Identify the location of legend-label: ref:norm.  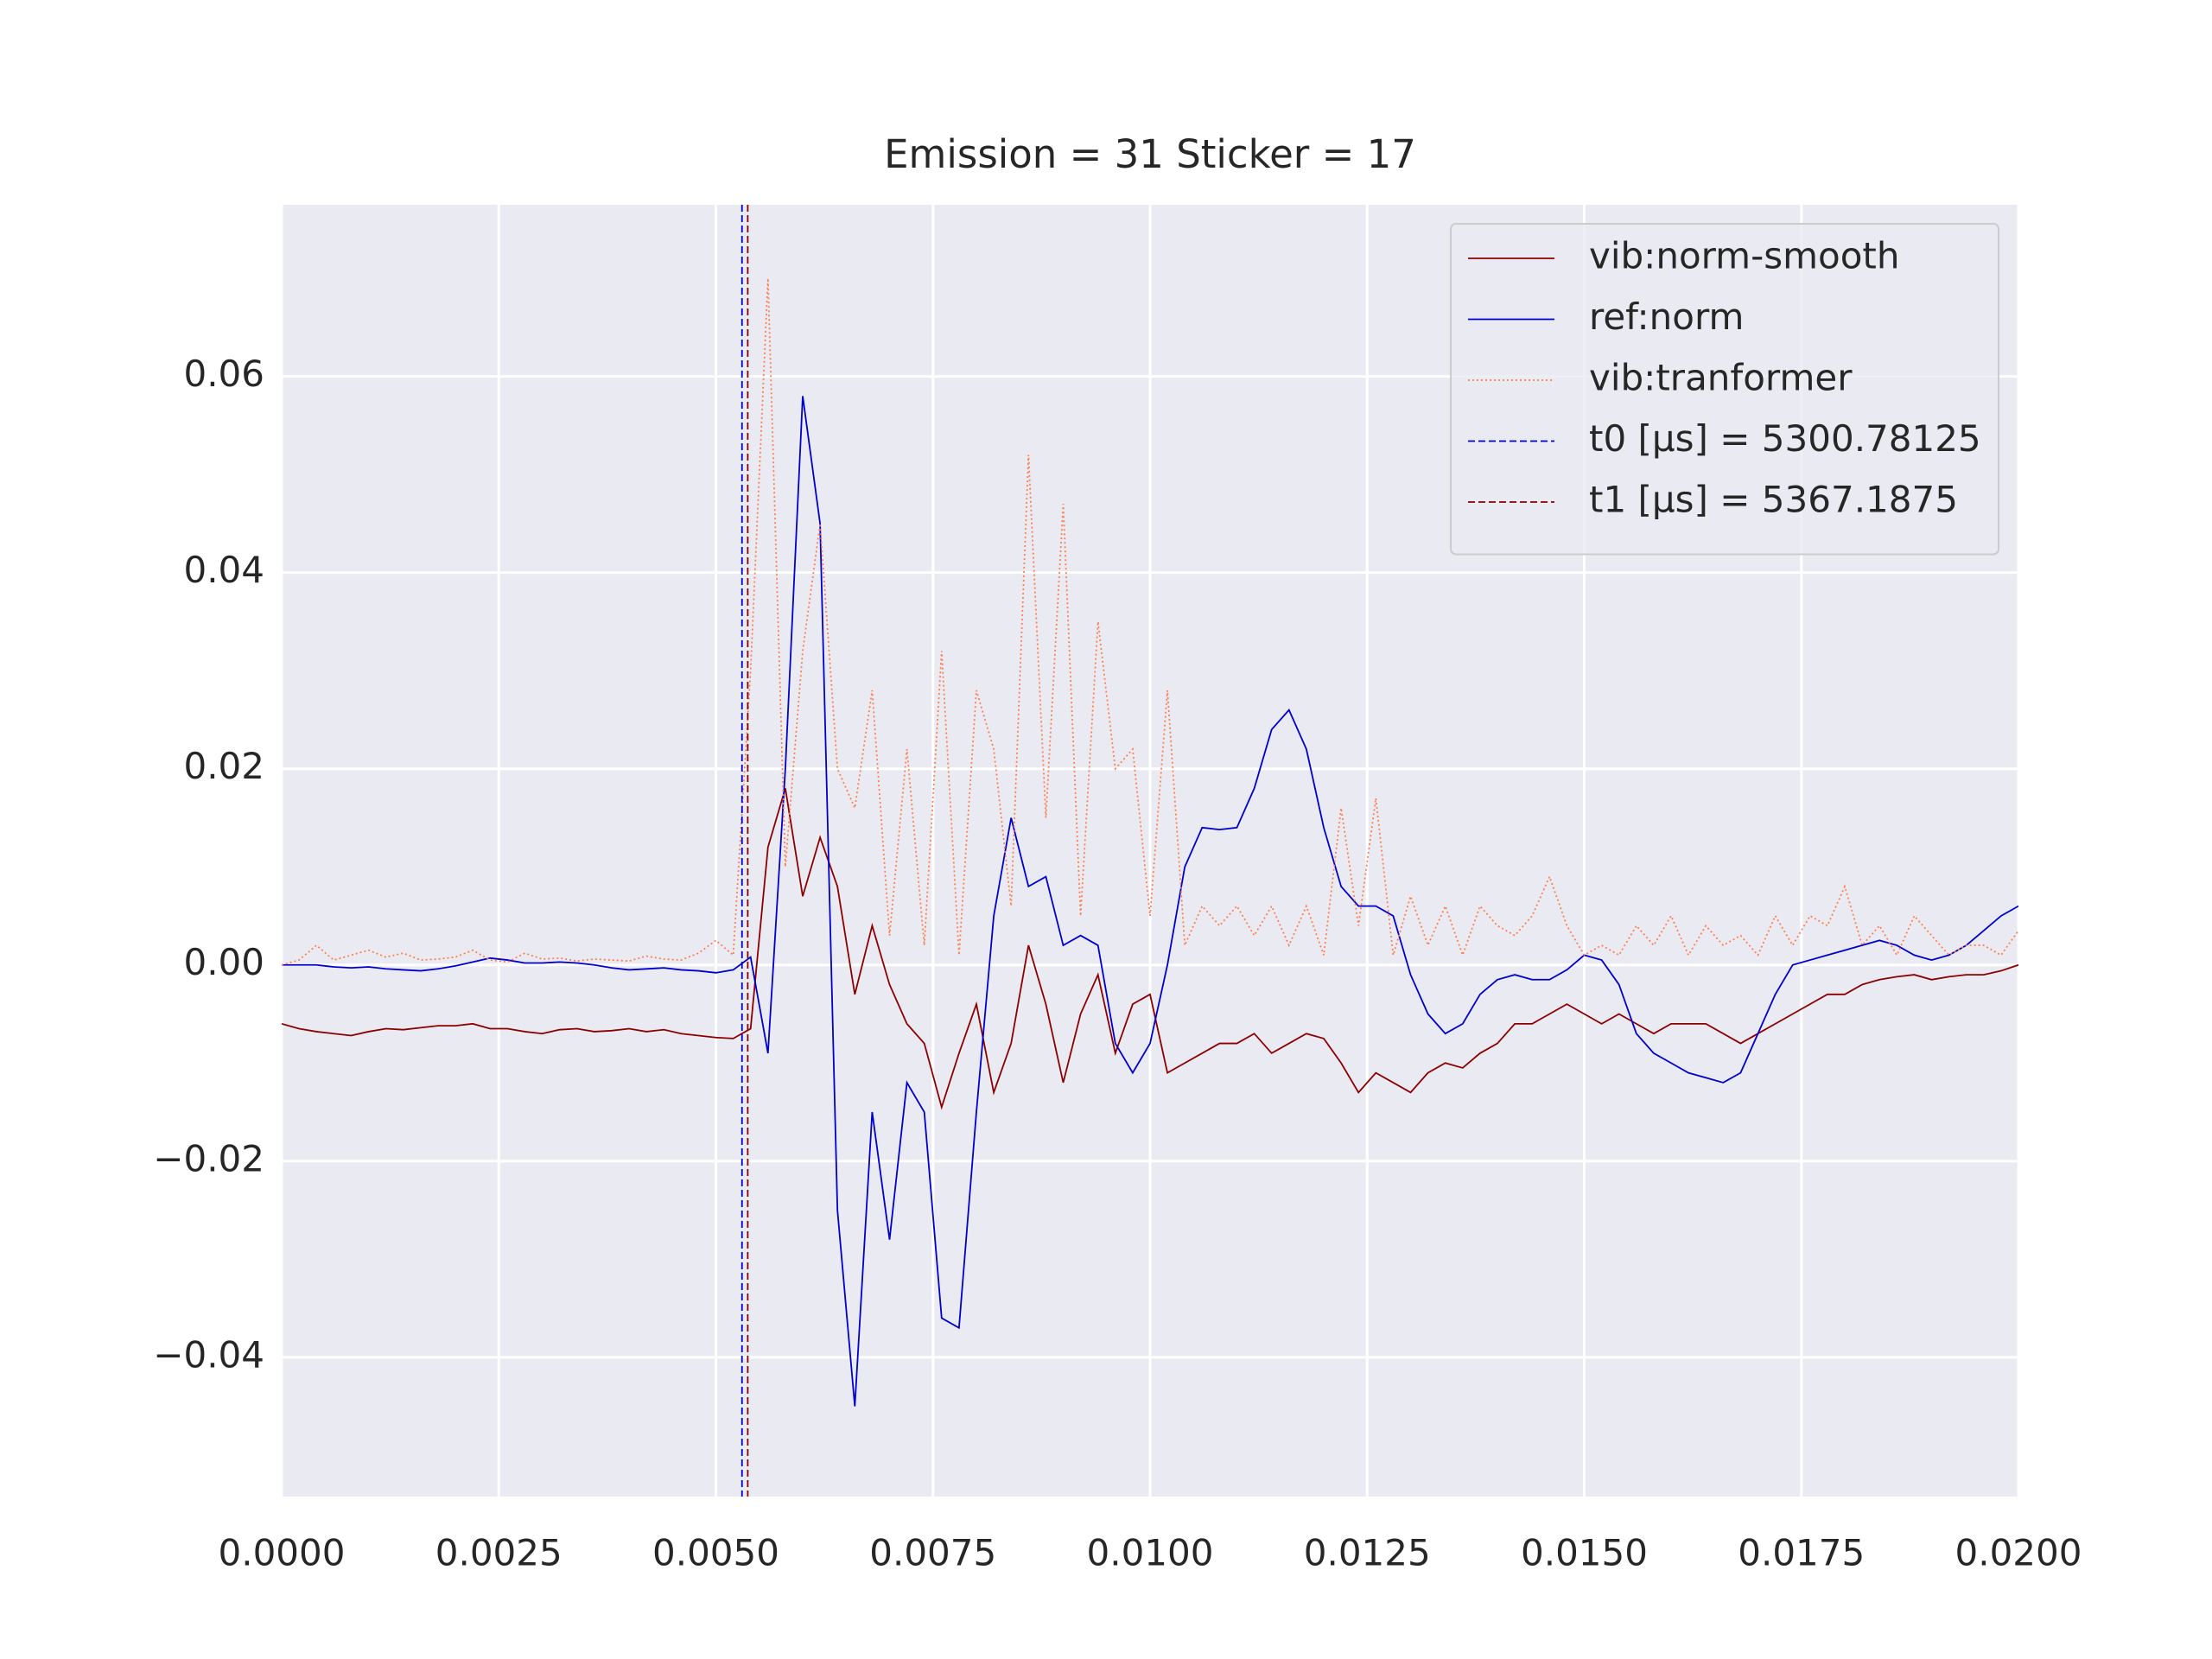
(1666, 317).